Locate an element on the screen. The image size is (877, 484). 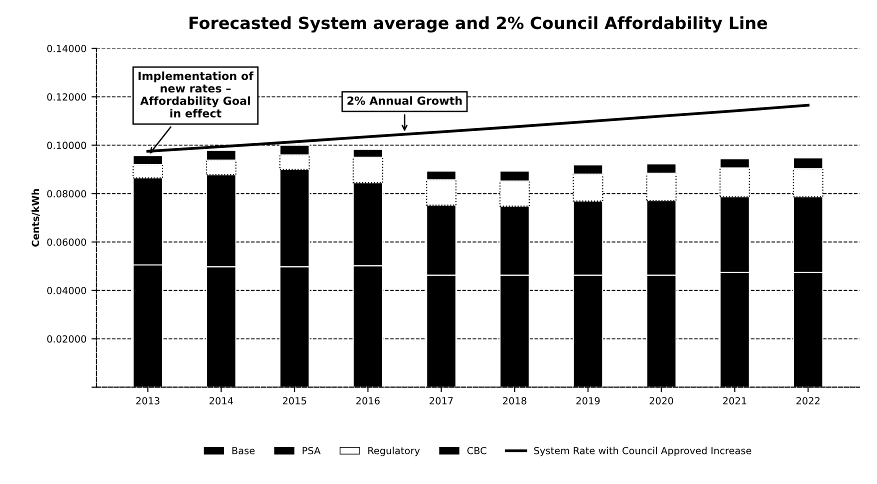
y-tick-label: 0.04000 is located at coordinates (66, 290).